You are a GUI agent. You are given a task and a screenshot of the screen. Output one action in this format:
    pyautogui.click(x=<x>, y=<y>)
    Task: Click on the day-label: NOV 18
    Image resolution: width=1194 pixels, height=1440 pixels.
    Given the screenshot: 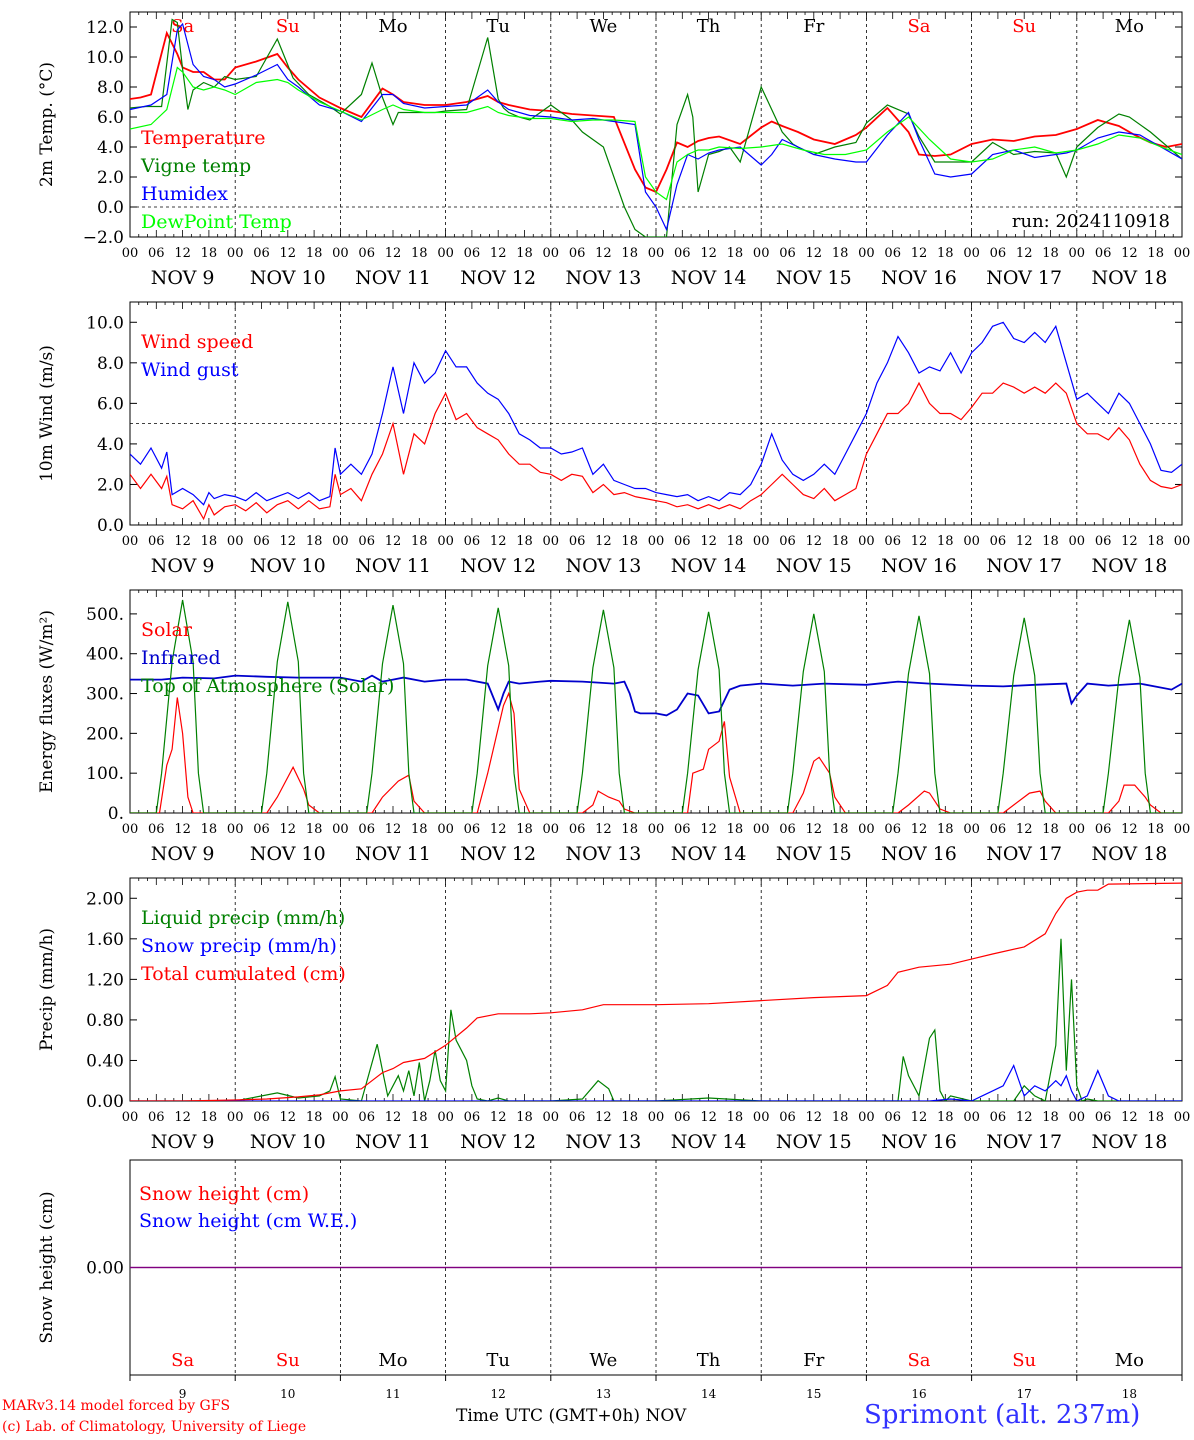 What is the action you would take?
    pyautogui.click(x=1129, y=278)
    